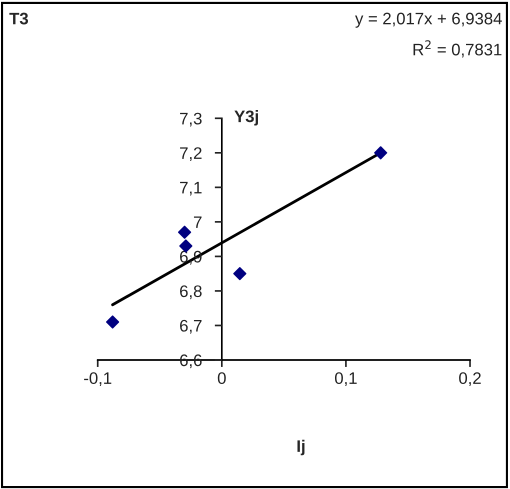  Describe the element at coordinates (198, 222) in the screenshot. I see `y-tick-label: 7` at that location.